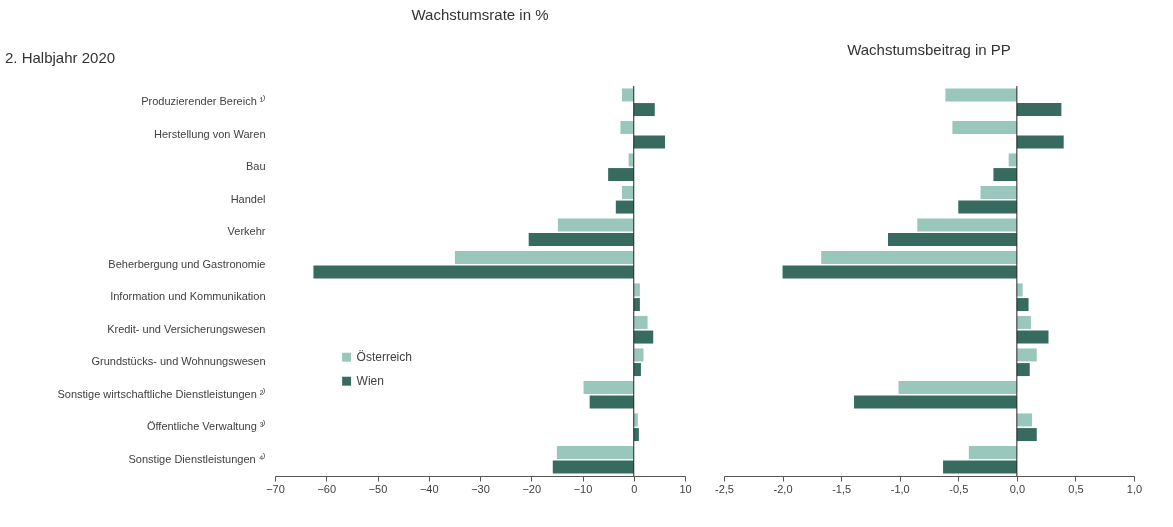 This screenshot has height=527, width=1173. What do you see at coordinates (634, 488) in the screenshot?
I see `x-tick-label: 0` at bounding box center [634, 488].